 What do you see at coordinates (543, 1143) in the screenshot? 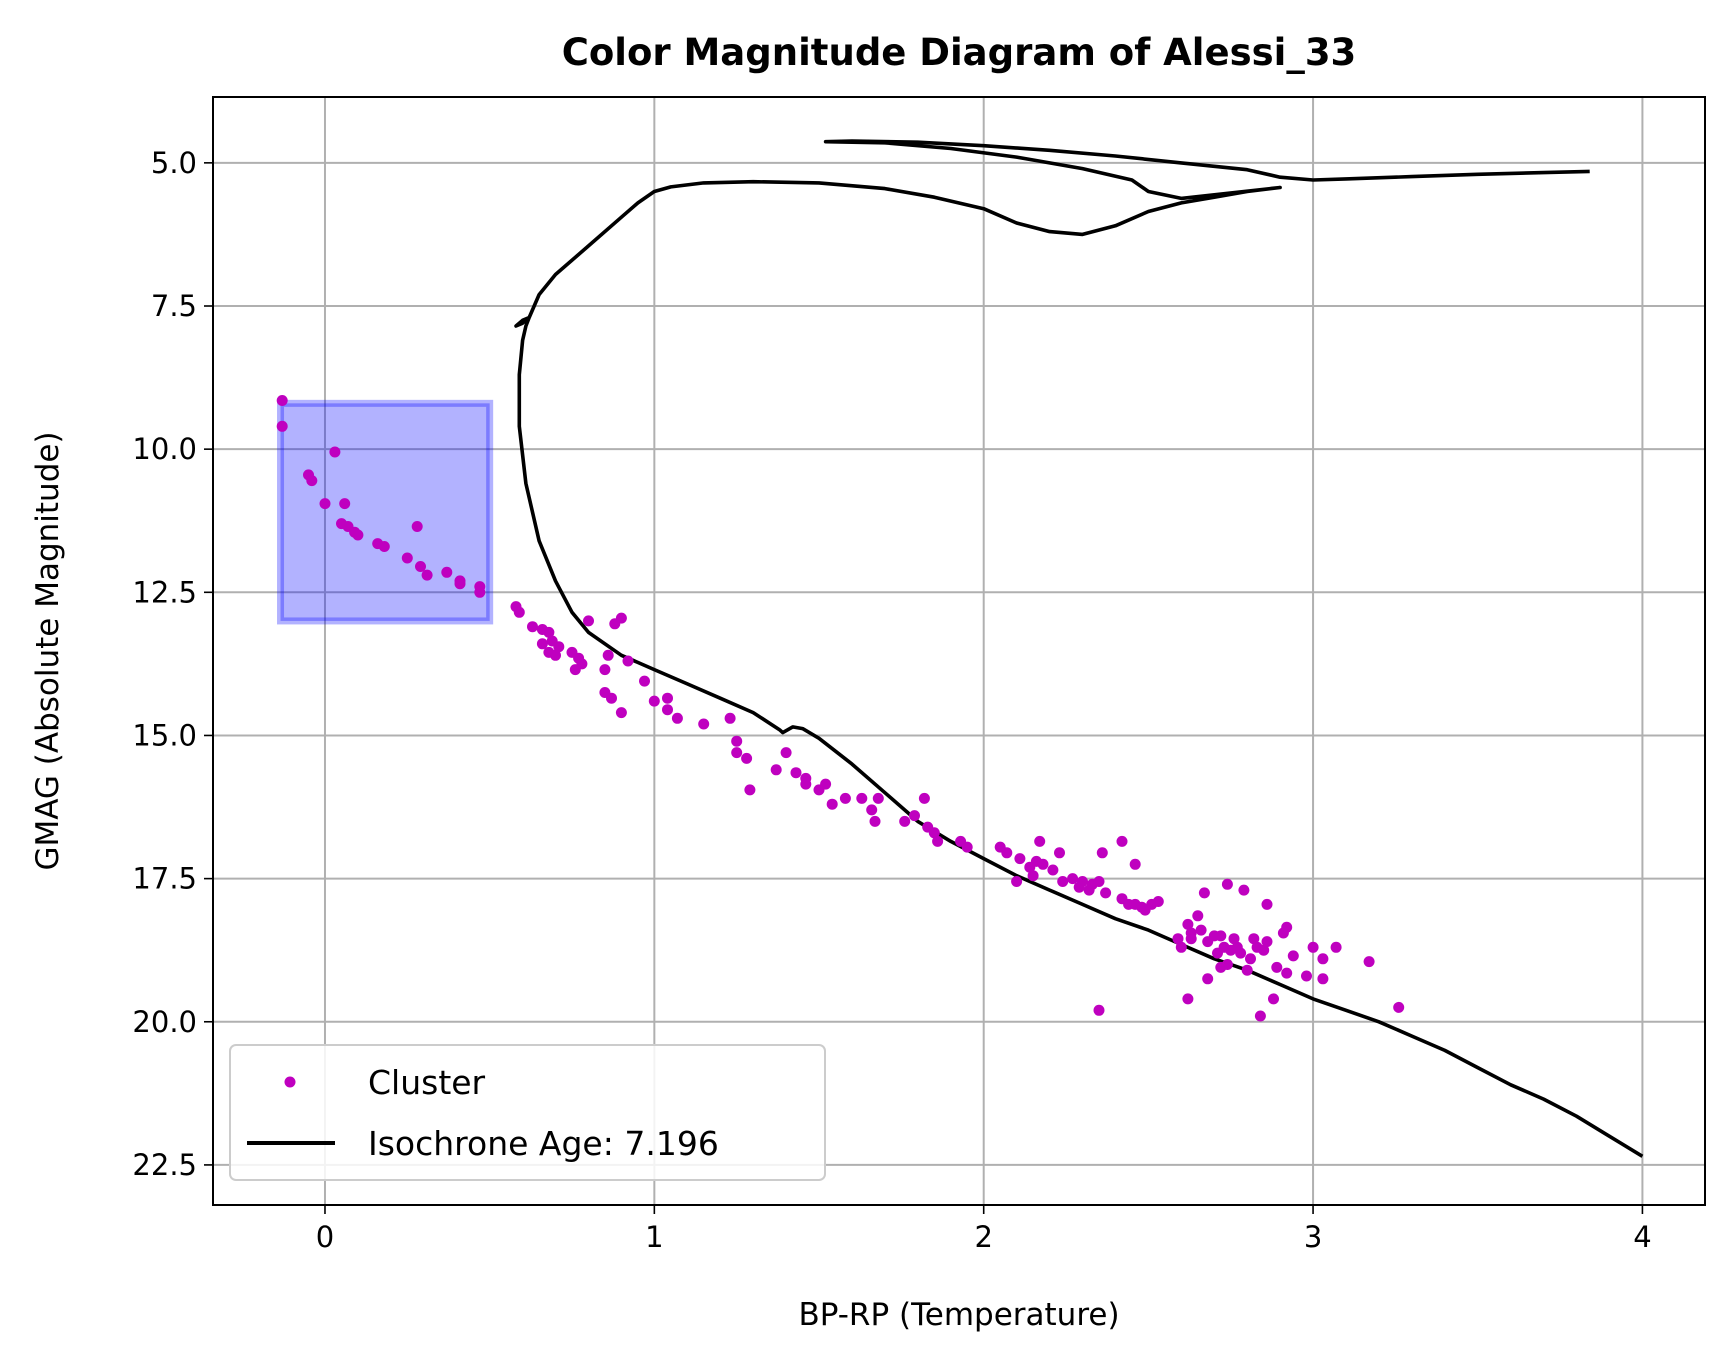
I see `legend-label-isochrone: Isochrone Age: 7.196` at bounding box center [543, 1143].